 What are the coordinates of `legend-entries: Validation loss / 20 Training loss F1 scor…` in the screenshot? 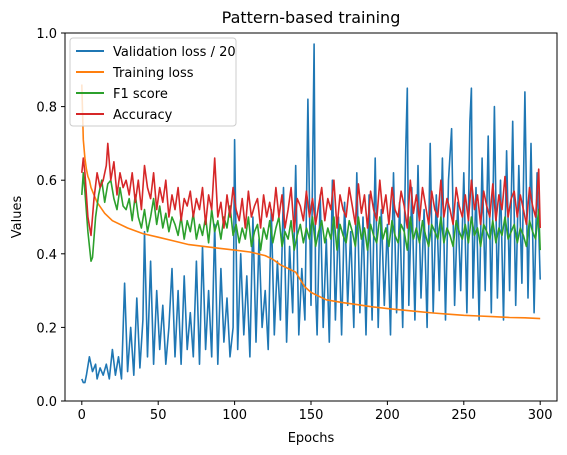 It's located at (156, 84).